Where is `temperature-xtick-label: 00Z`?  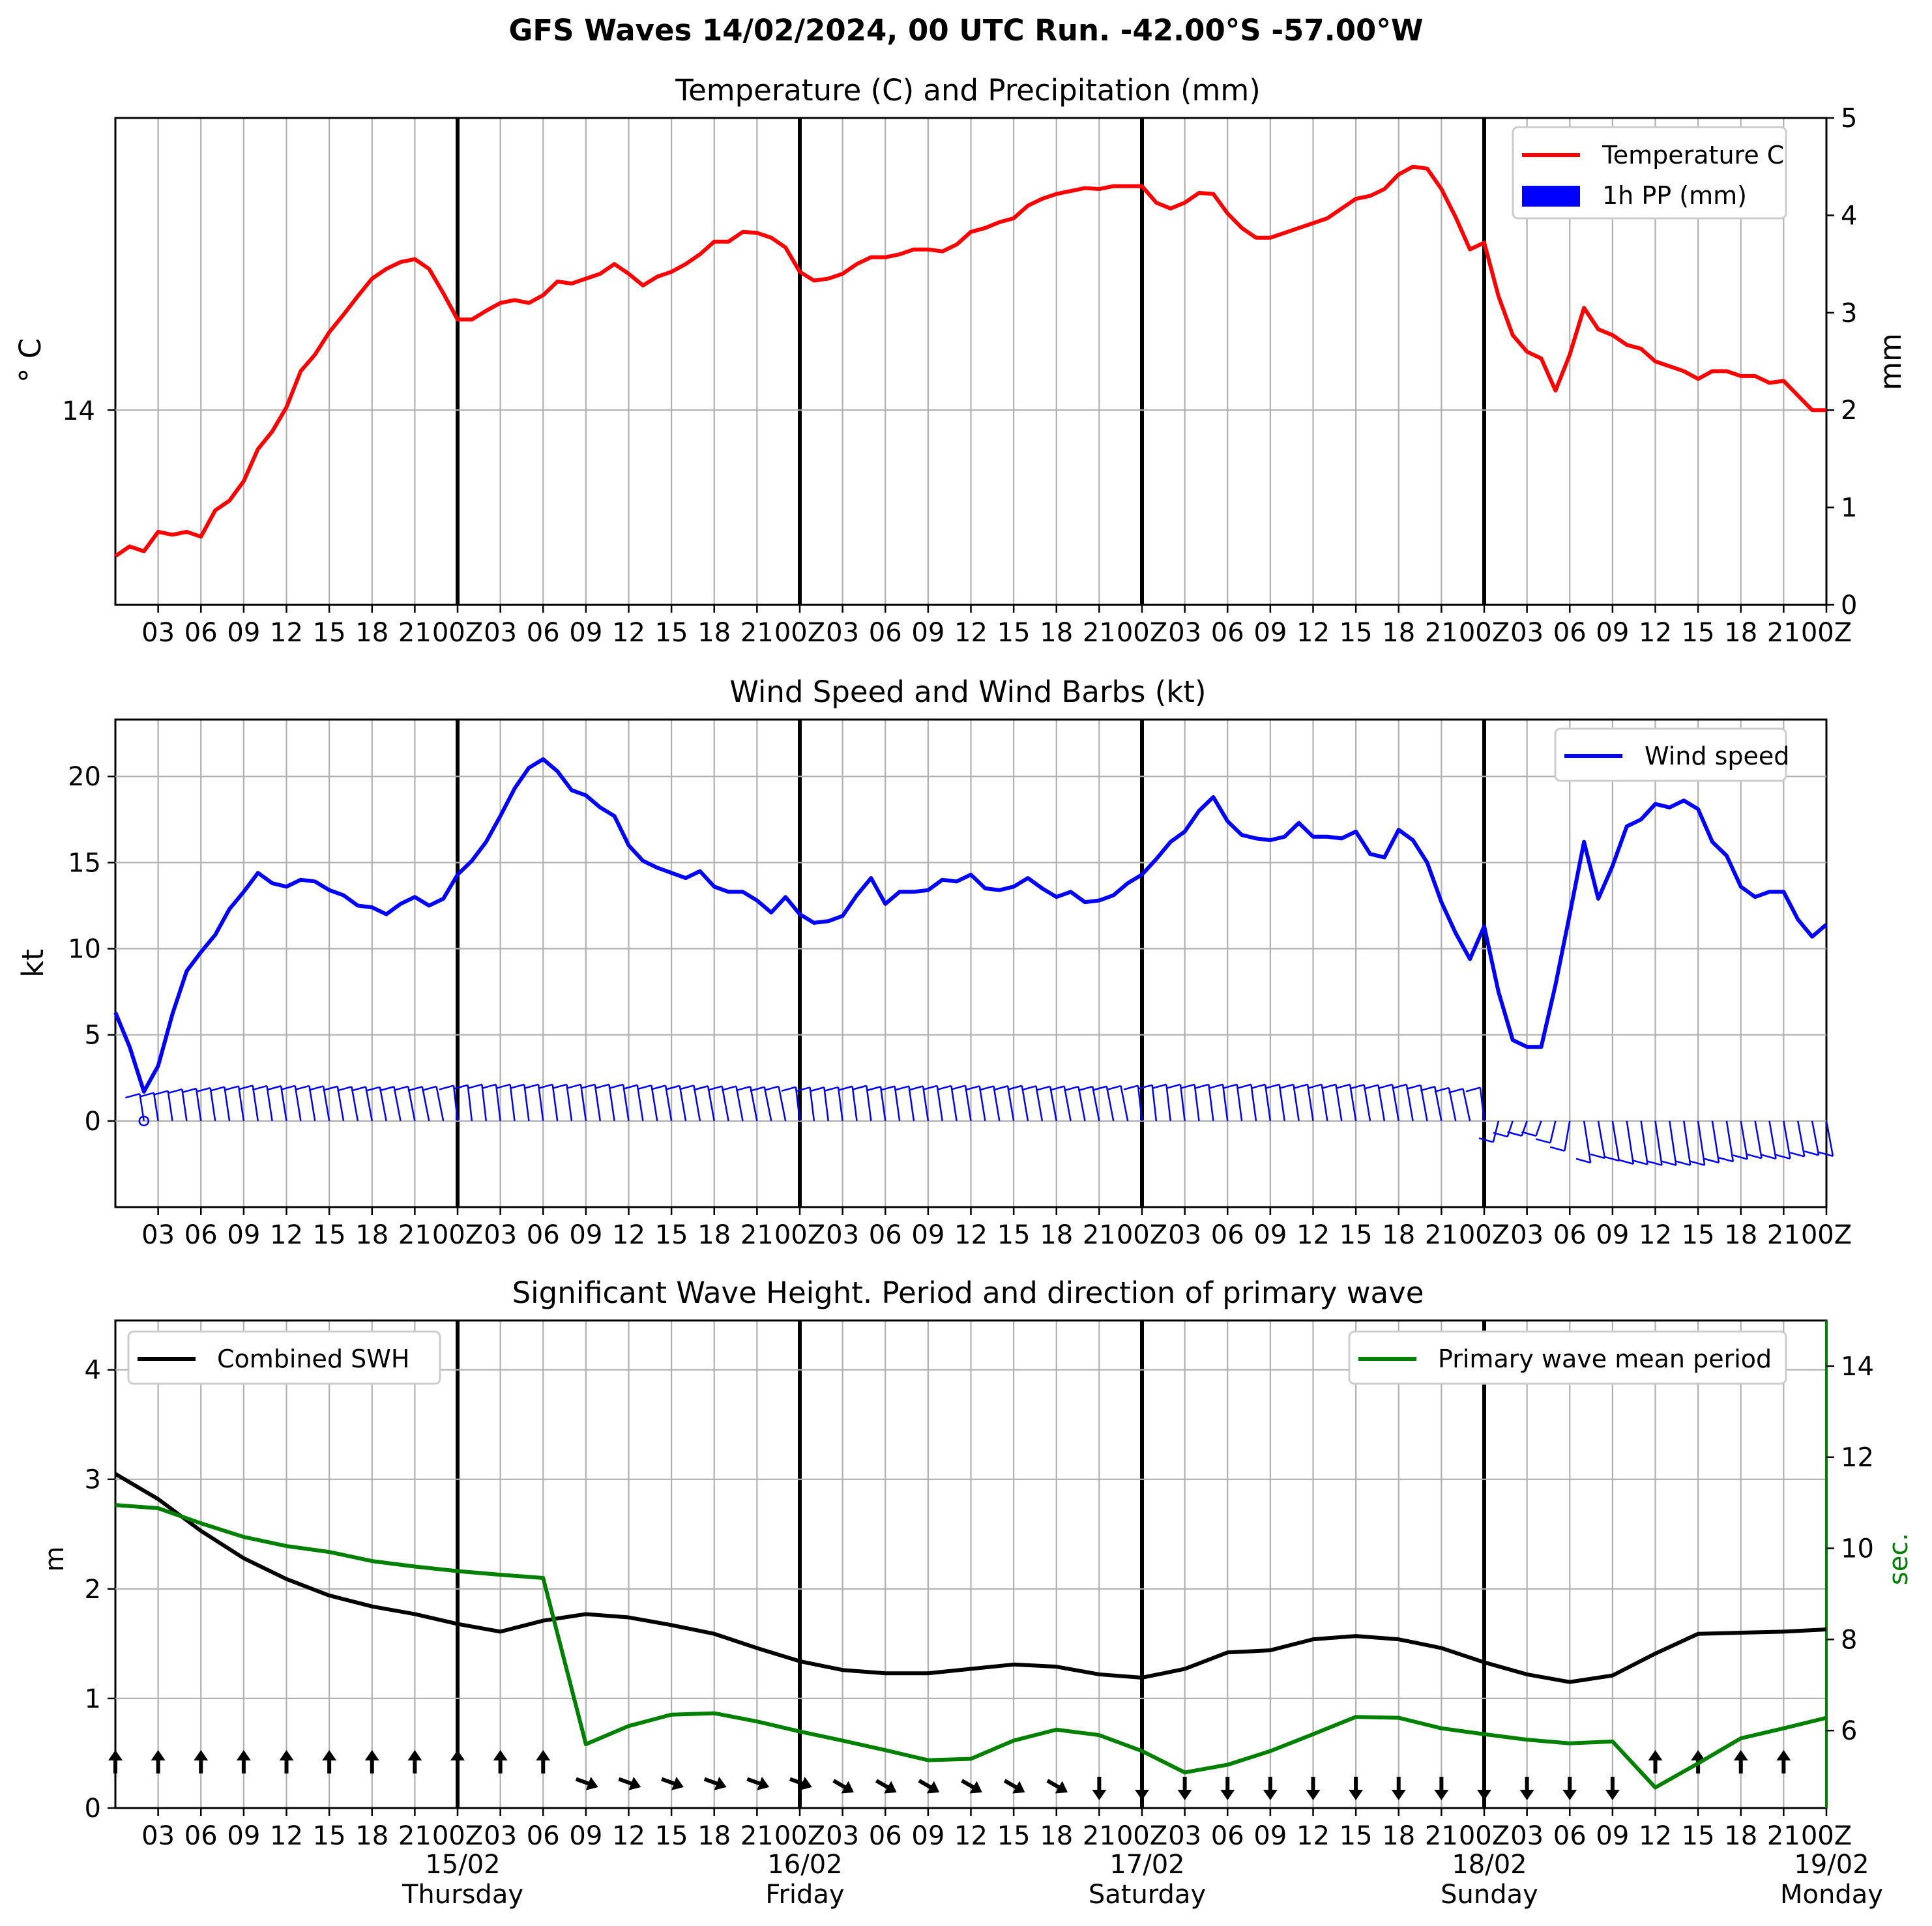 temperature-xtick-label: 00Z is located at coordinates (799, 633).